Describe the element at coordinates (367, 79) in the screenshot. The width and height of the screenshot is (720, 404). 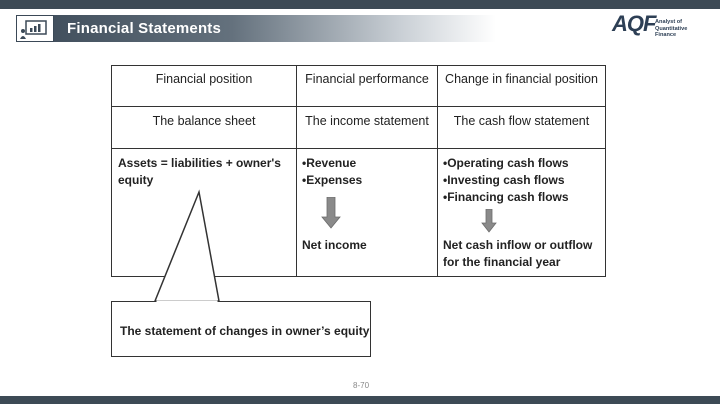
I see `header-financial-performance: Financial performance` at that location.